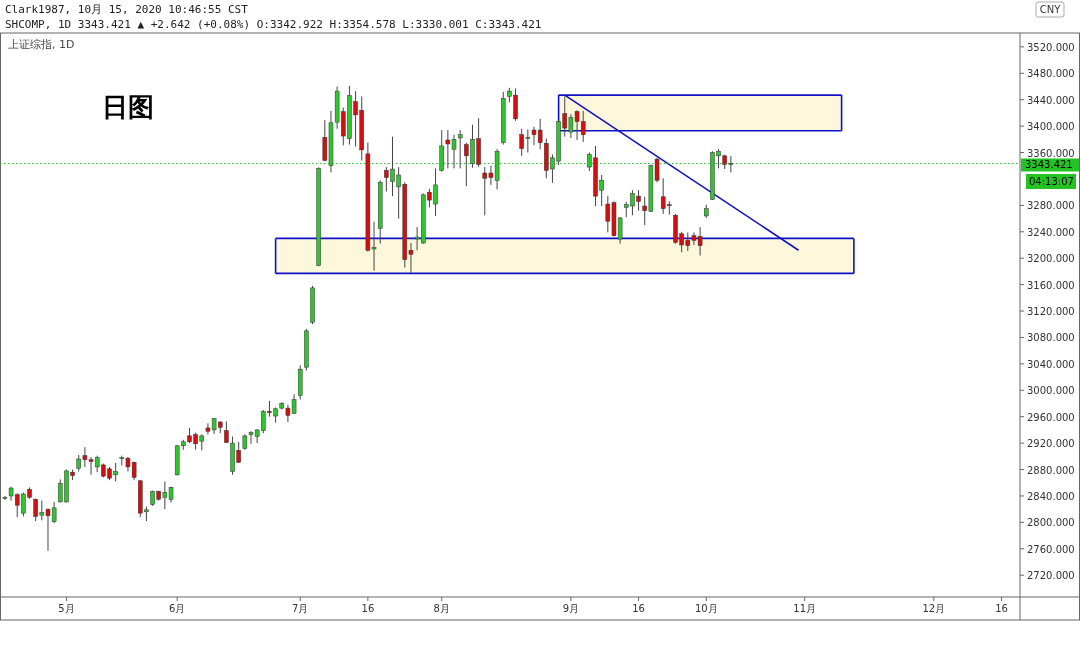 The image size is (1080, 645). What do you see at coordinates (706, 608) in the screenshot?
I see `x-tick-label: 10月` at bounding box center [706, 608].